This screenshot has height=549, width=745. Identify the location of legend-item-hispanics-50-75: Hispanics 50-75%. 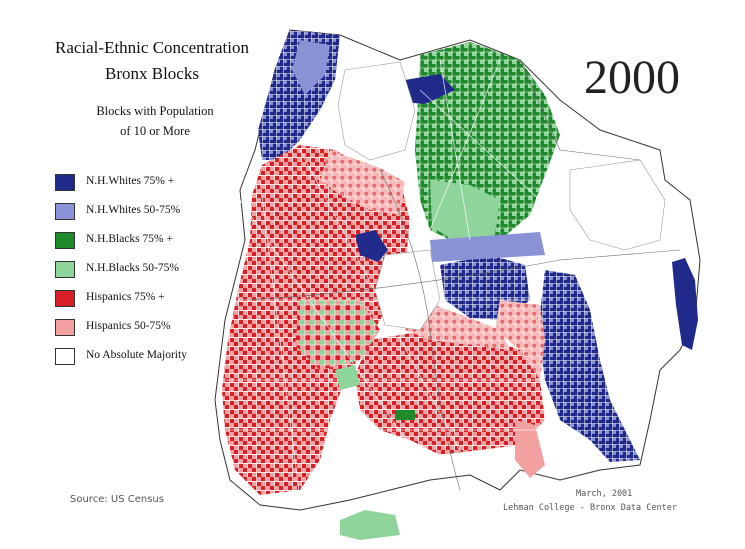
(175, 328).